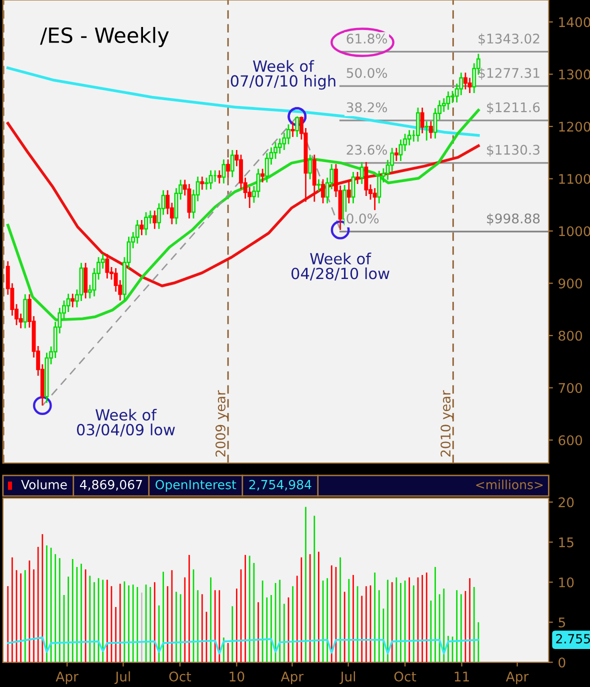  What do you see at coordinates (574, 231) in the screenshot?
I see `y-tick-label: 1000` at bounding box center [574, 231].